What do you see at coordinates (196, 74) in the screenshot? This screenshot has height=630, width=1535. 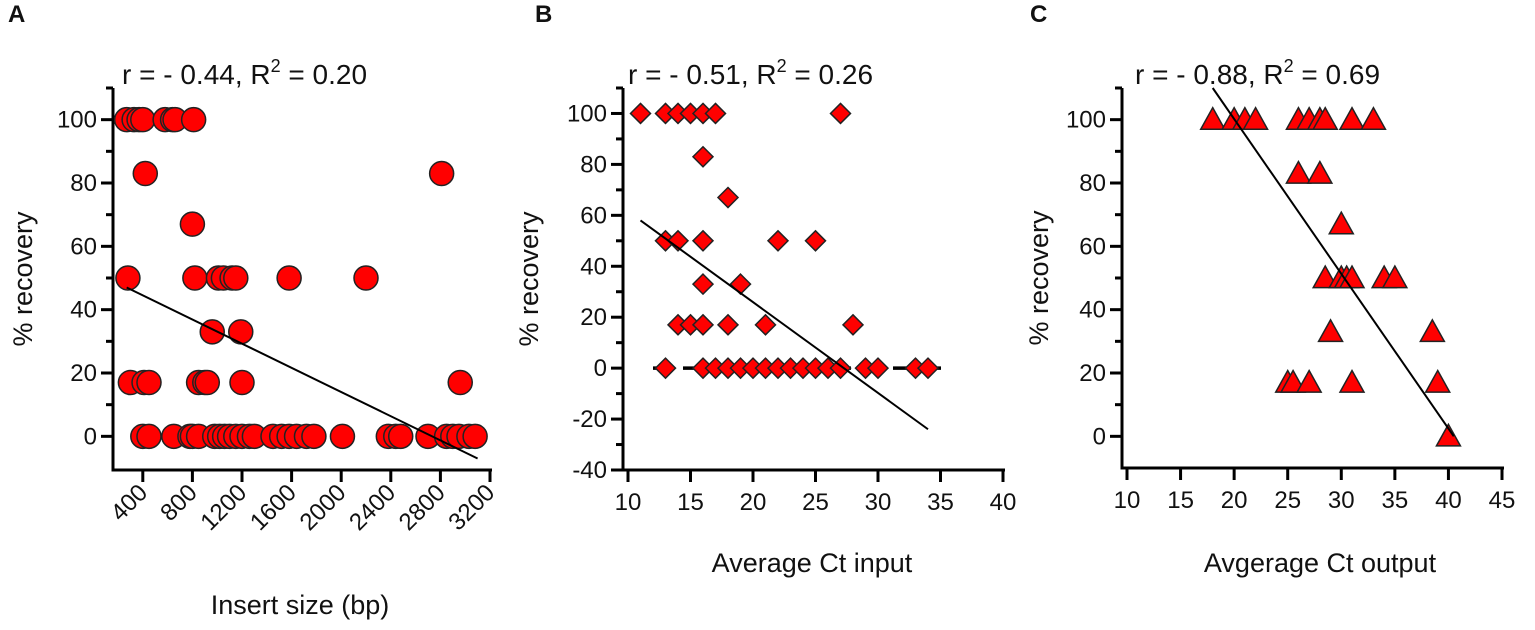 I see `panel-a-stat-main: r = - 0.44, R` at bounding box center [196, 74].